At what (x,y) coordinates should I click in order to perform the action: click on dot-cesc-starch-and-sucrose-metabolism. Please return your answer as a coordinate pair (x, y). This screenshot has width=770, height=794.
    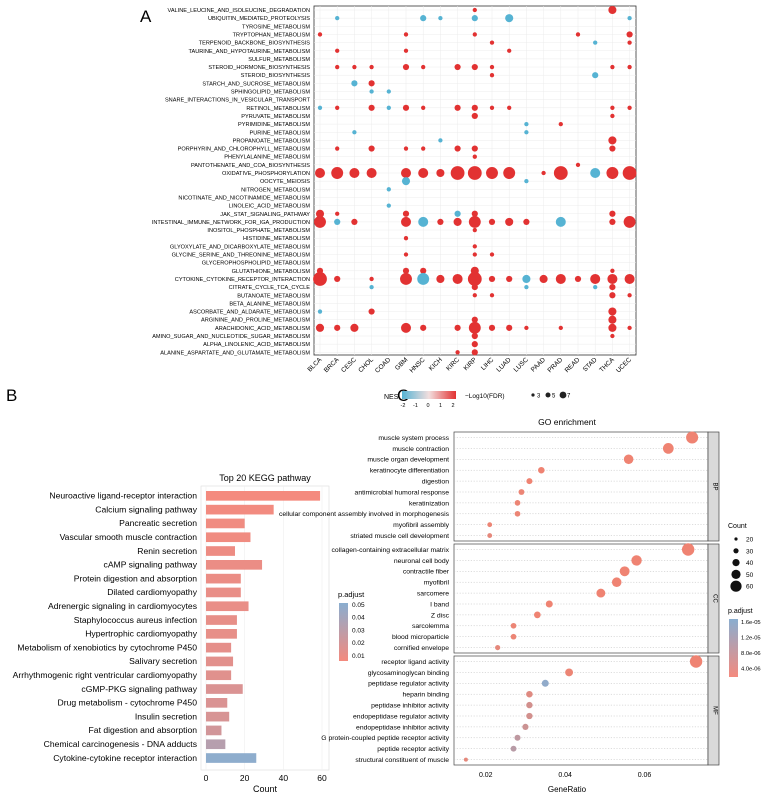
    Looking at the image, I should click on (354, 83).